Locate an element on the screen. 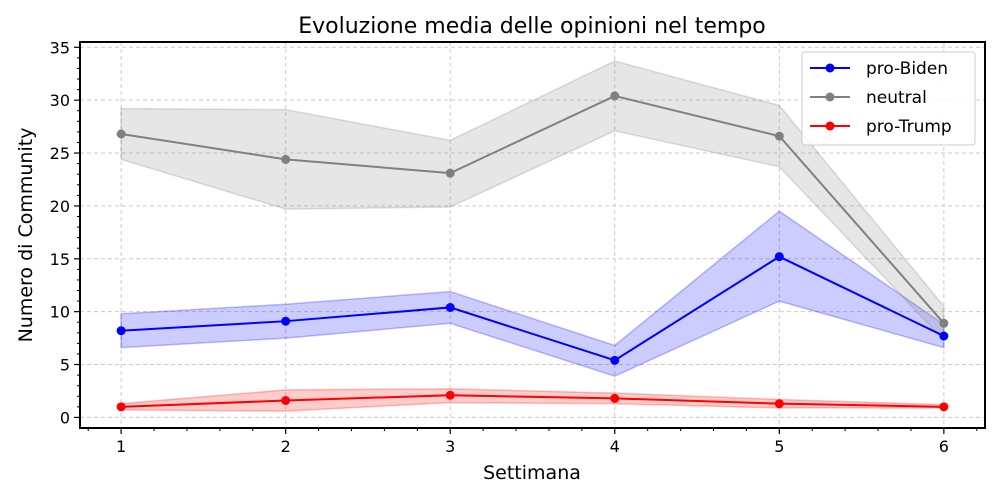 This screenshot has height=500, width=1000. x-tick-label: 1 is located at coordinates (121, 446).